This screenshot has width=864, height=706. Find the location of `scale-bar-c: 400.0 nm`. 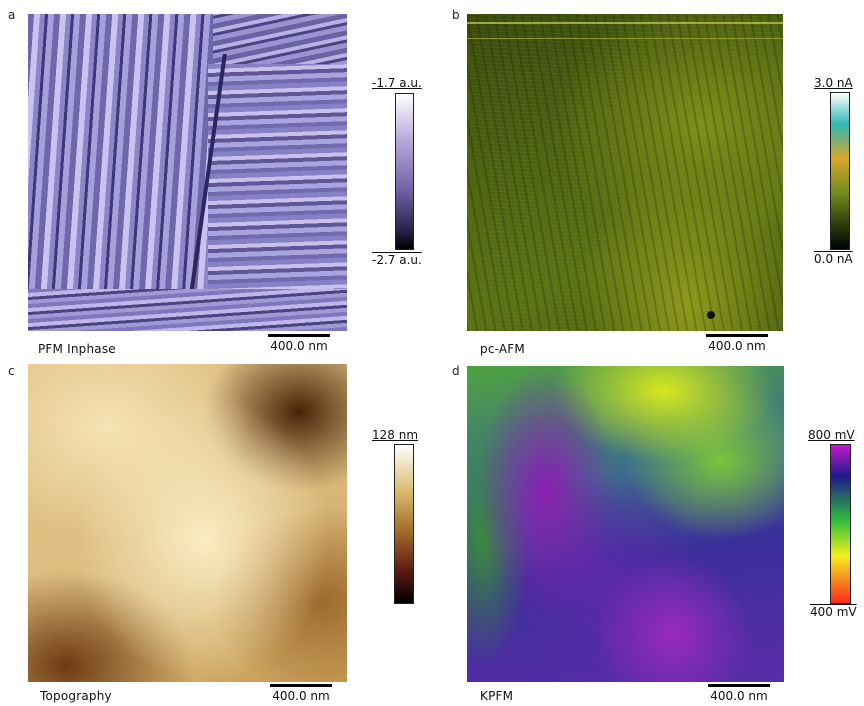

scale-bar-c: 400.0 nm is located at coordinates (301, 693).